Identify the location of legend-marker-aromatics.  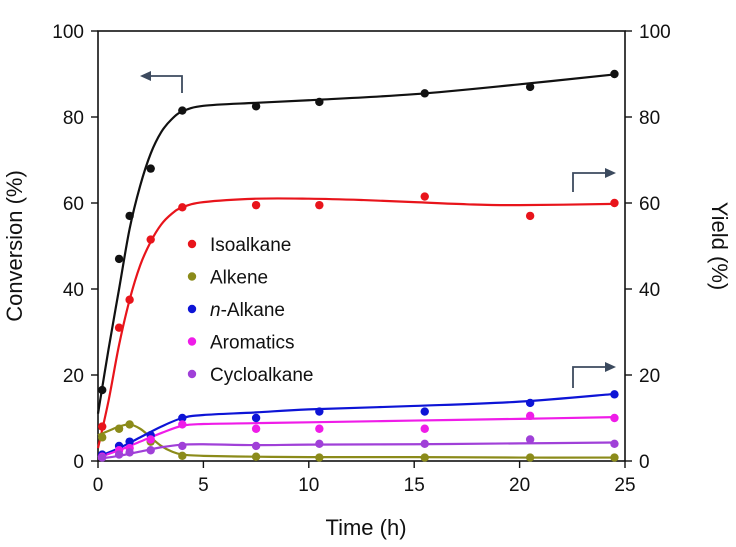
(192, 341).